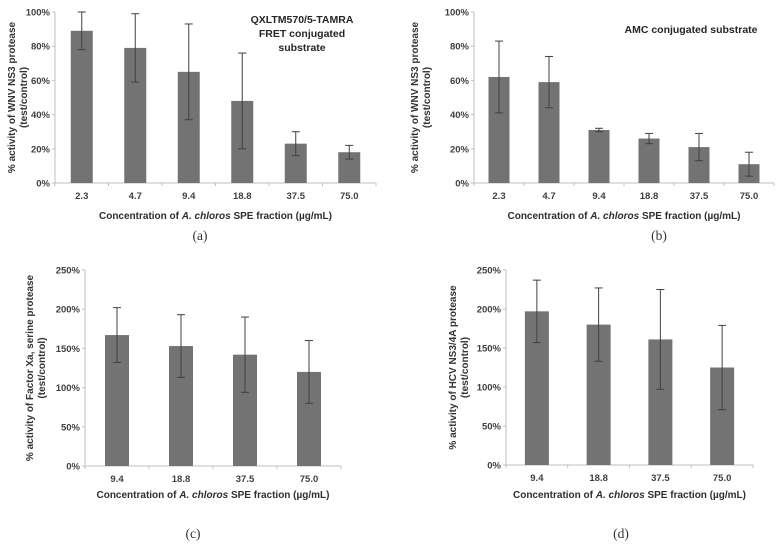 Image resolution: width=782 pixels, height=545 pixels. I want to click on panel-letter: (b), so click(659, 235).